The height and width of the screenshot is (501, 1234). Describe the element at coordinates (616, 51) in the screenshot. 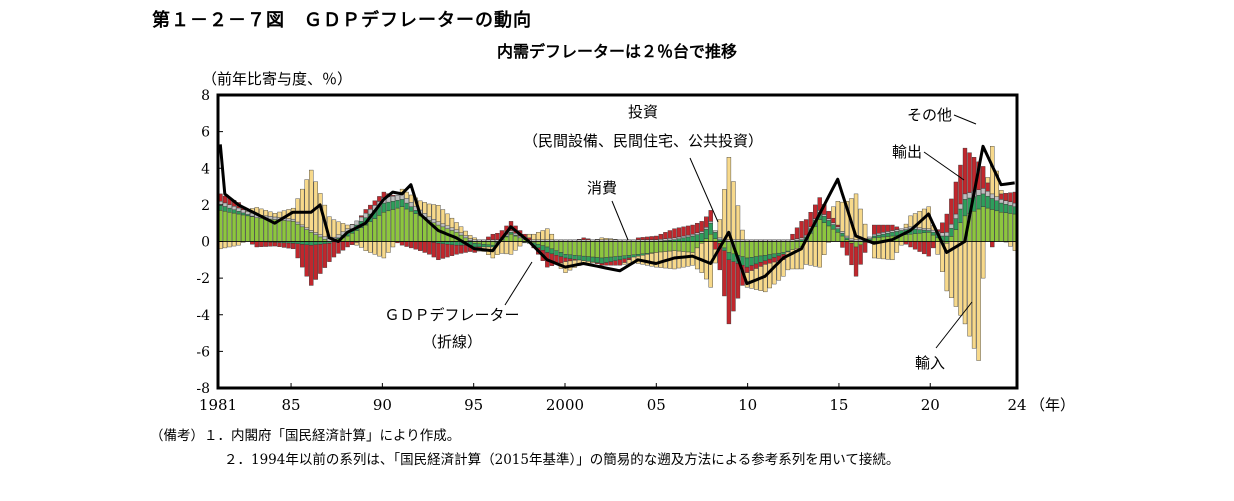

I see `figure-subtitle: 内需デフレーターは２％台で推移` at that location.